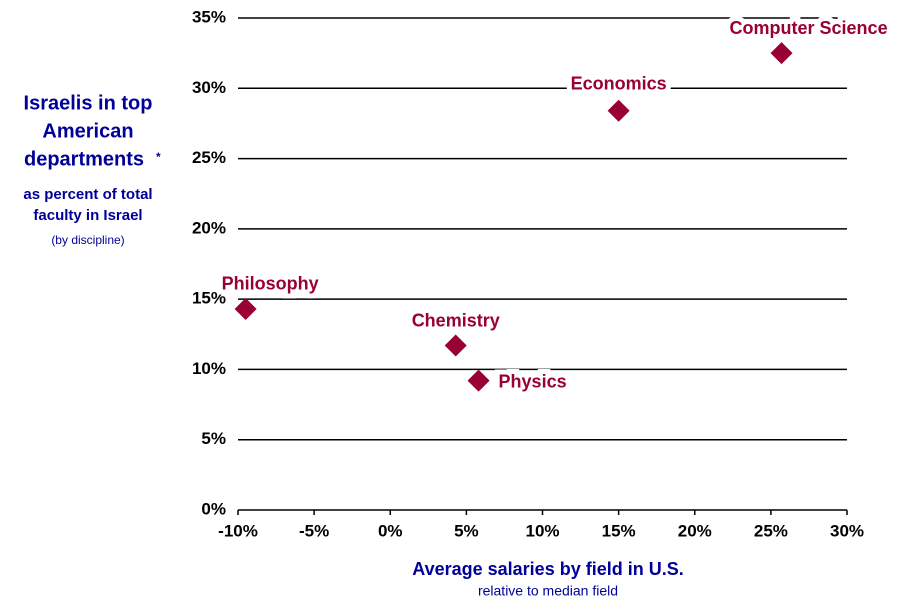 The image size is (917, 602). Describe the element at coordinates (847, 530) in the screenshot. I see `x-tick-label: 30%` at that location.